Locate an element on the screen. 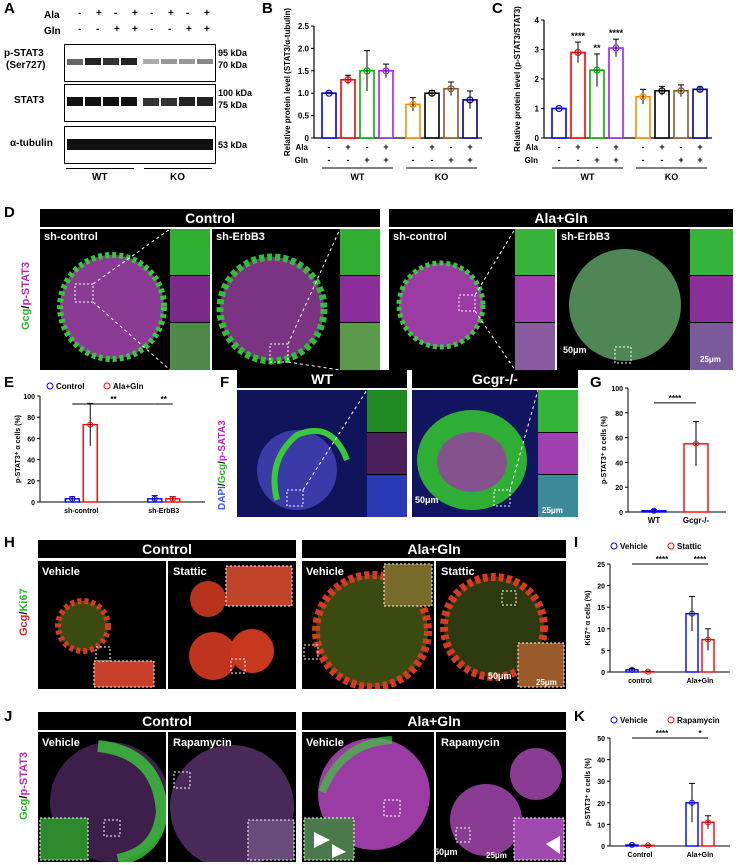 Image resolution: width=739 pixels, height=865 pixels. j-image-rapamycin-control is located at coordinates (232, 797).